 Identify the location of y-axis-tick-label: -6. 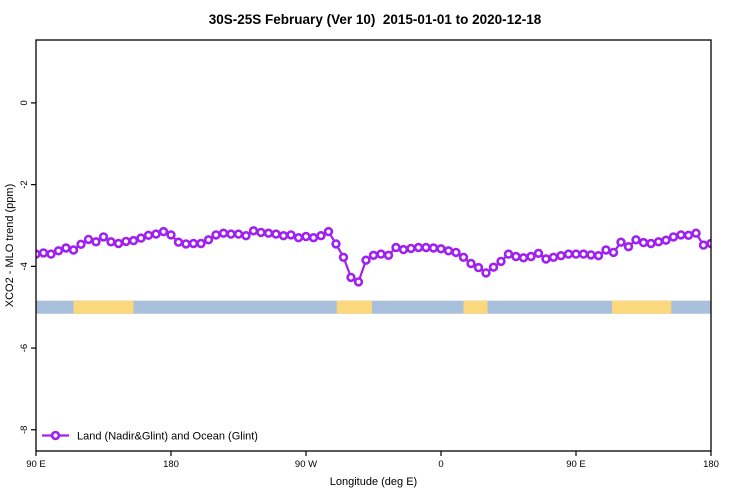
(24, 348).